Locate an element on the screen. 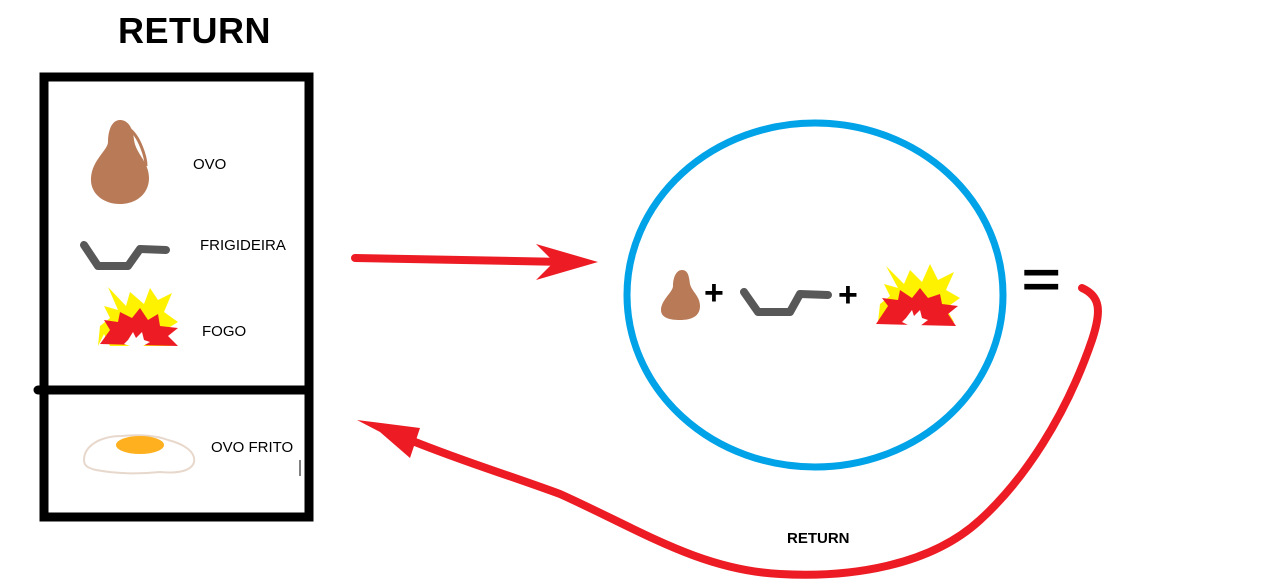 The image size is (1284, 588). ingredient-label-fogo: FOGO is located at coordinates (224, 331).